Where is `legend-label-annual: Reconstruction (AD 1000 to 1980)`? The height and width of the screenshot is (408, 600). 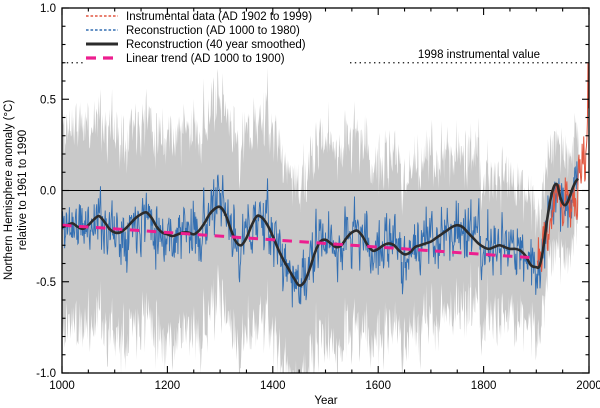
legend-label-annual: Reconstruction (AD 1000 to 1980) is located at coordinates (213, 31).